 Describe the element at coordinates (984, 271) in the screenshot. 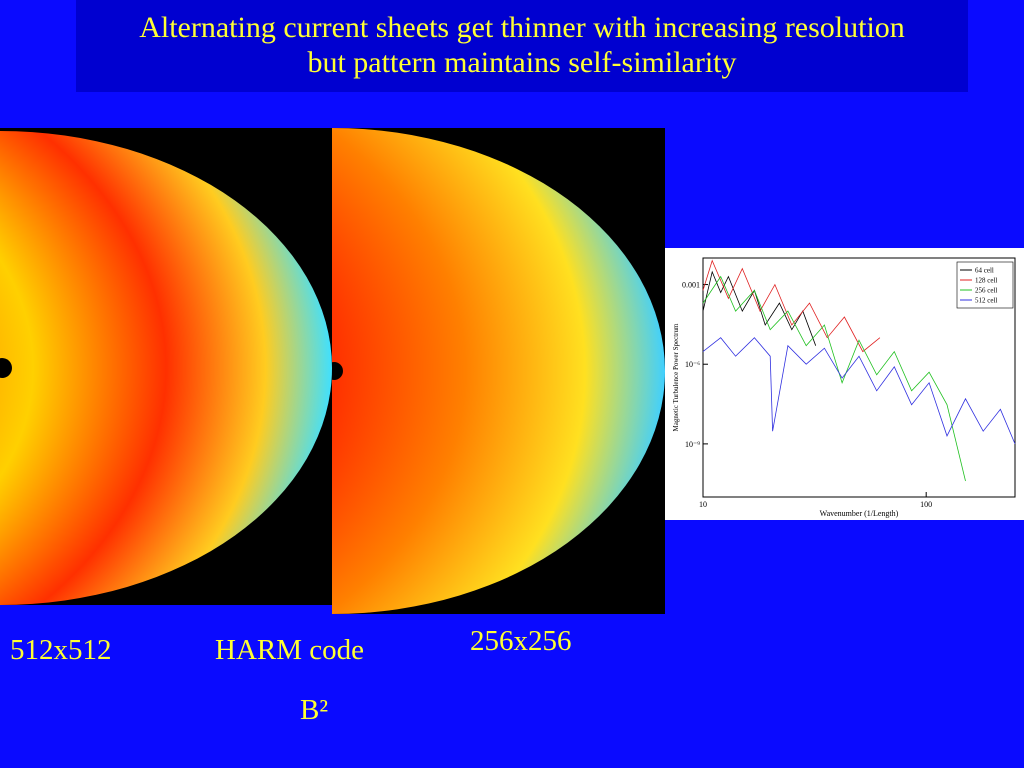

I see `legend-label: 64 cell` at that location.